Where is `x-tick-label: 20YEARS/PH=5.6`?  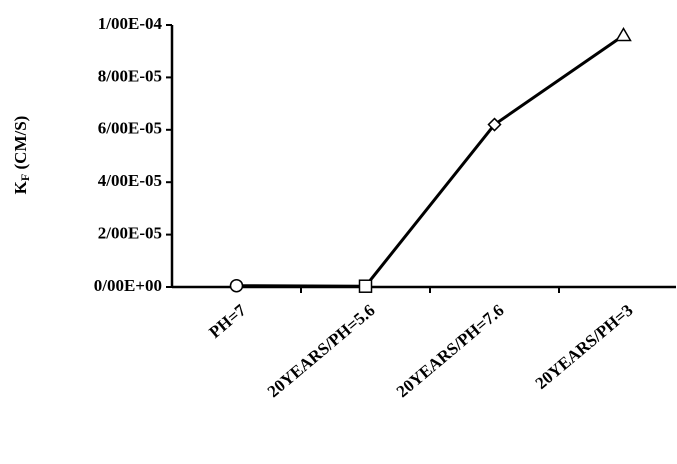
x-tick-label: 20YEARS/PH=5.6 is located at coordinates (321, 351).